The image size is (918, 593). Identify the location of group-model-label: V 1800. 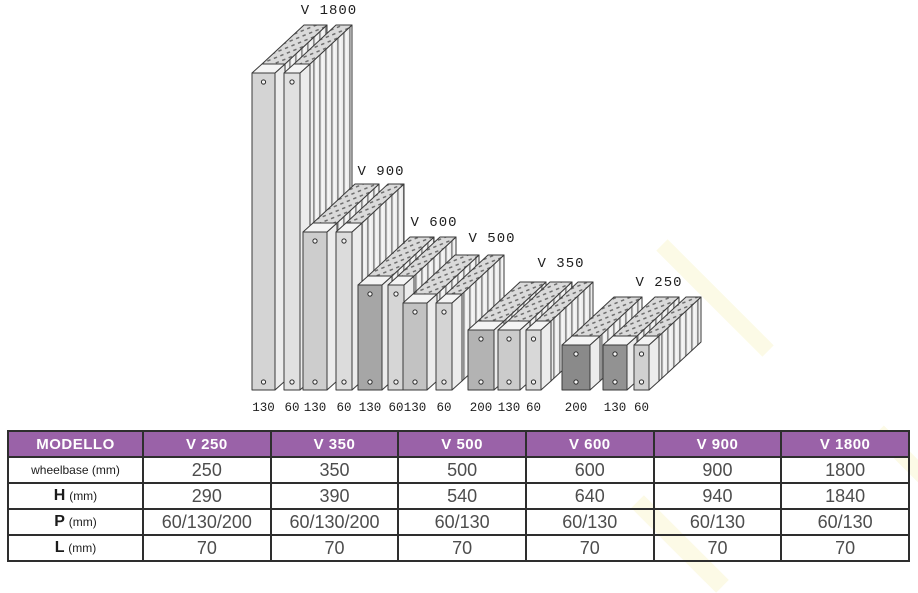
(329, 11).